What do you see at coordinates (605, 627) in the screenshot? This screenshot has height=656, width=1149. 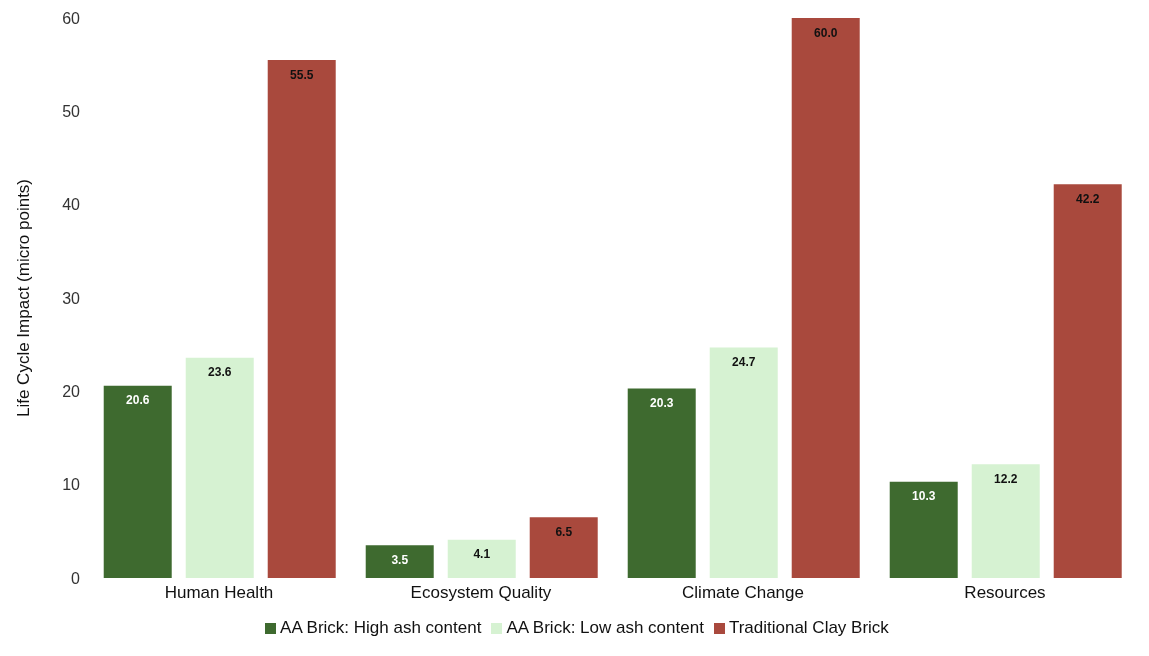 I see `legend-label: AA Brick: Low ash content` at bounding box center [605, 627].